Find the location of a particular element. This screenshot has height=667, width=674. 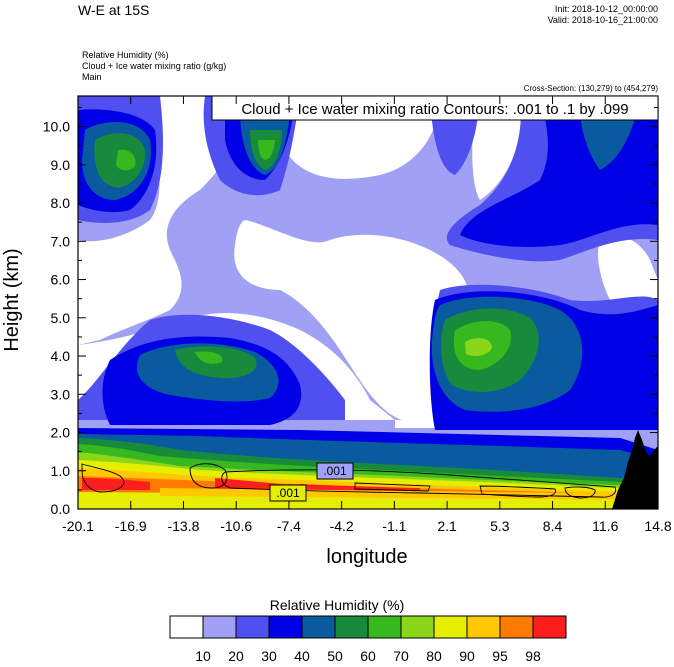

x-tick-label: -20.1 is located at coordinates (78, 526).